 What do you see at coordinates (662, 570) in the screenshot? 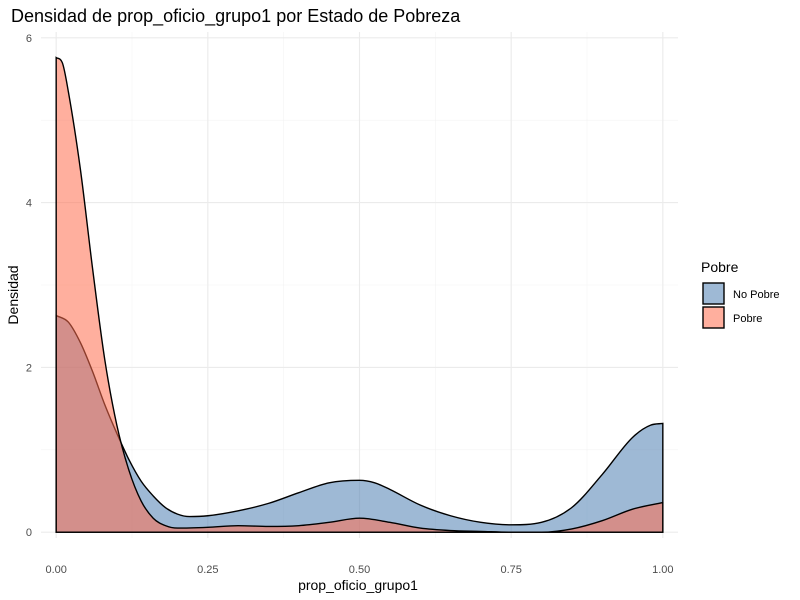
I see `x-tick-label: 1.00` at bounding box center [662, 570].